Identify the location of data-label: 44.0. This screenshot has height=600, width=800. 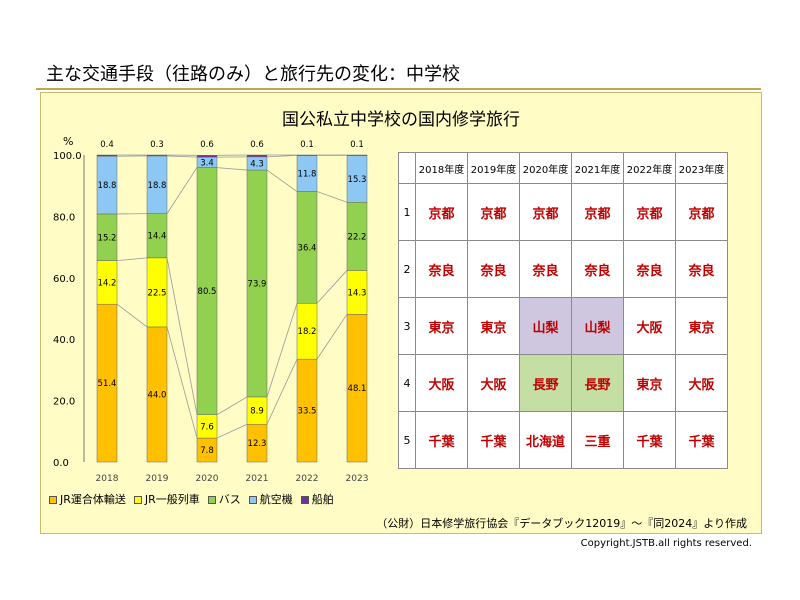
(157, 395).